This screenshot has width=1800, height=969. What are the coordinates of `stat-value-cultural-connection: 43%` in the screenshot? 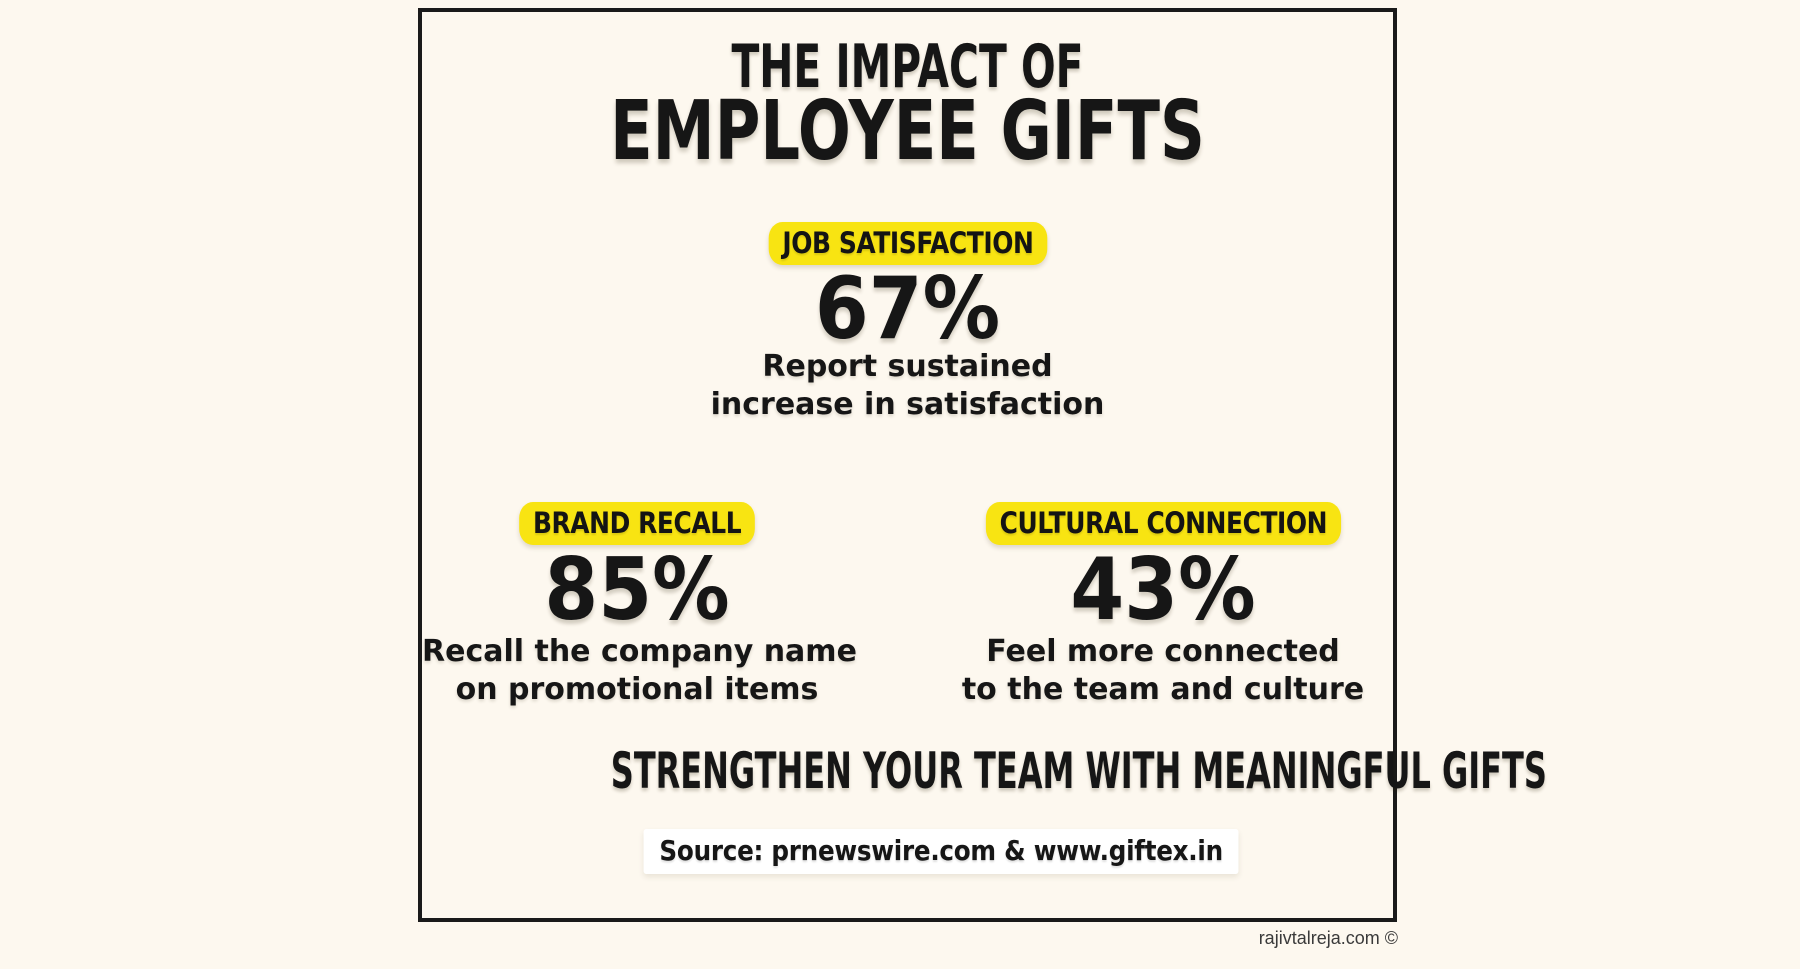 It's located at (1163, 590).